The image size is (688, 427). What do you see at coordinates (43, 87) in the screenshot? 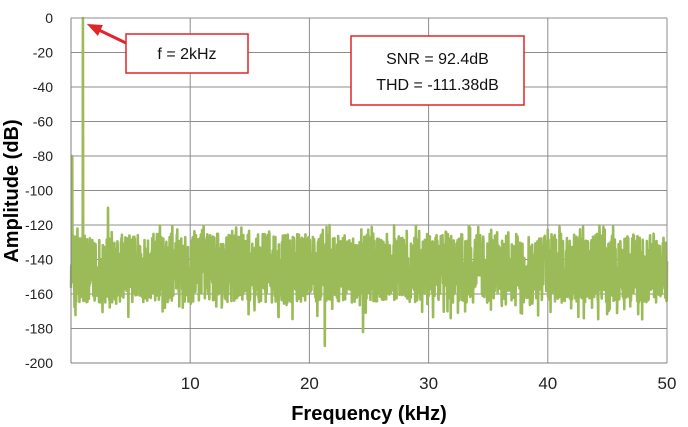
I see `y-tick-label: -40` at bounding box center [43, 87].